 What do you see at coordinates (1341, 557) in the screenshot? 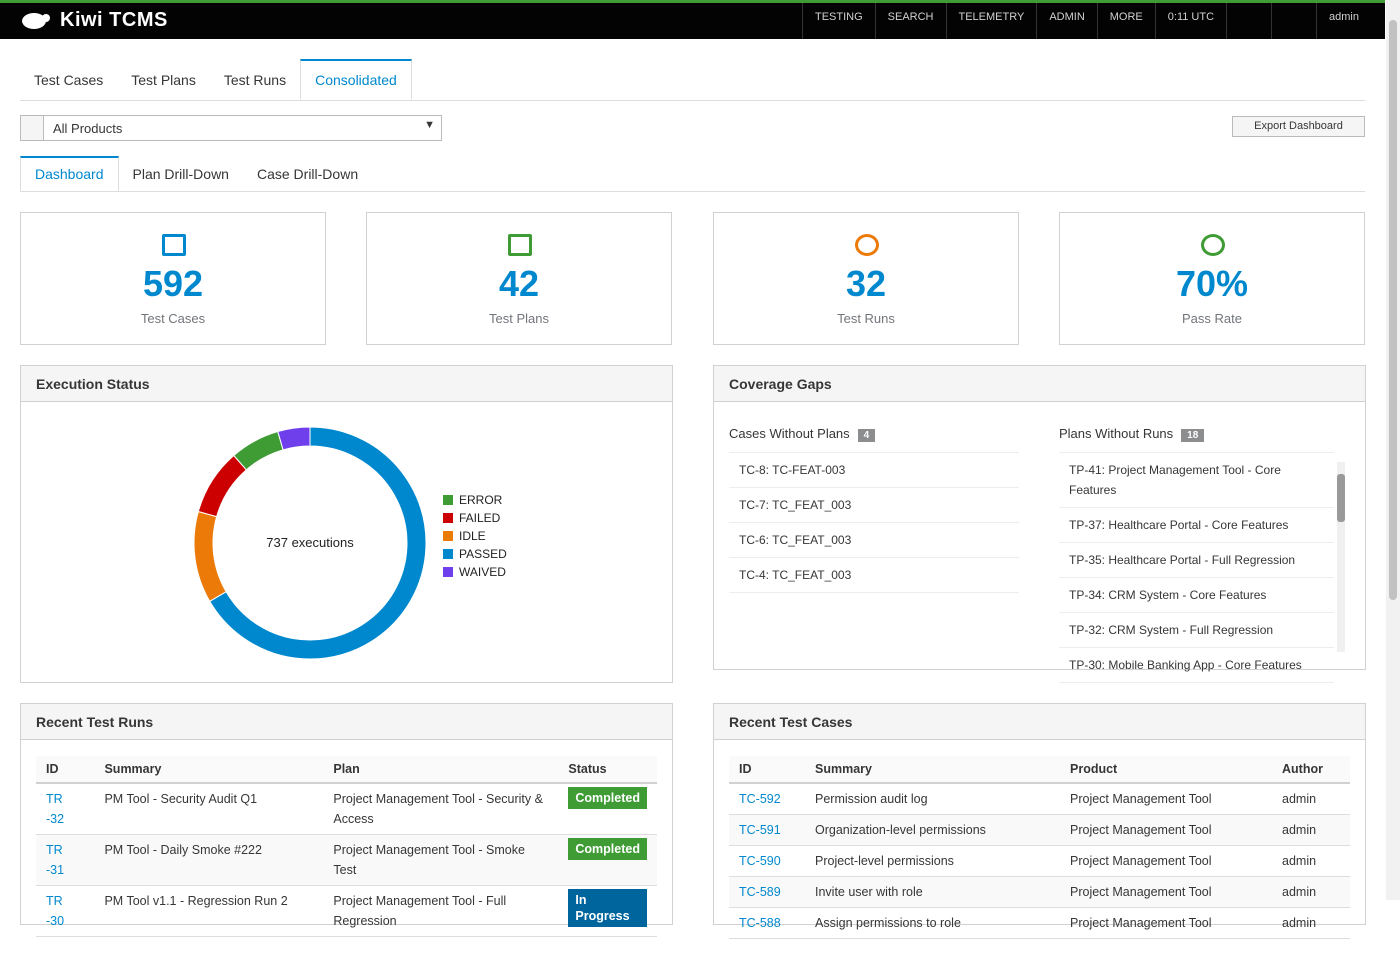
I see `scrollbar` at bounding box center [1341, 557].